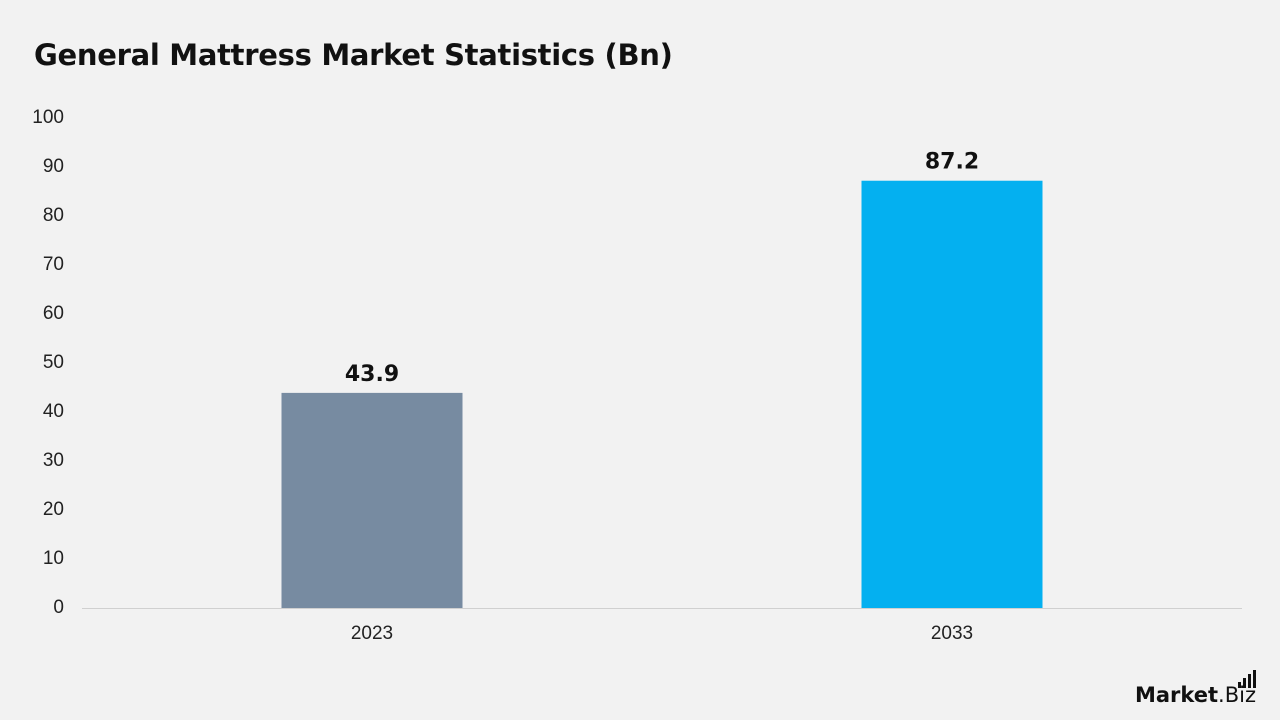 This screenshot has width=1280, height=720. I want to click on x-tick-label-2033: 2033, so click(952, 633).